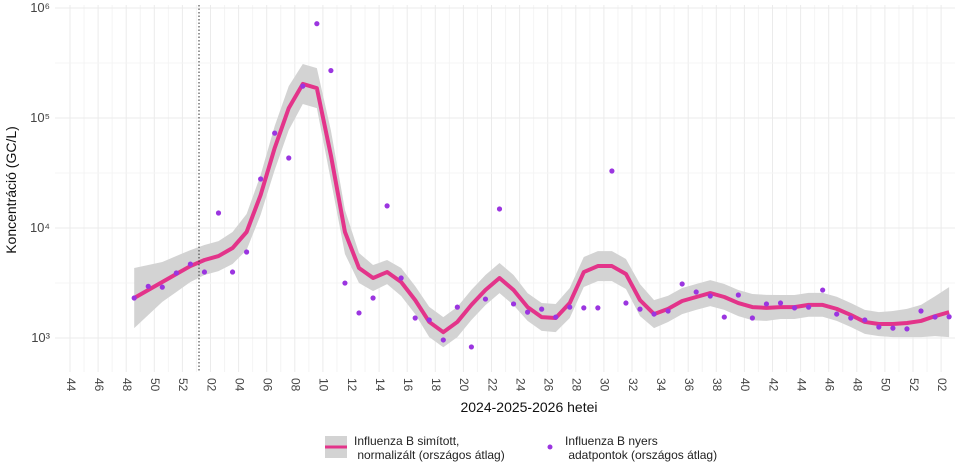 This screenshot has width=955, height=474. What do you see at coordinates (380, 385) in the screenshot?
I see `x-tick-label: 14` at bounding box center [380, 385].